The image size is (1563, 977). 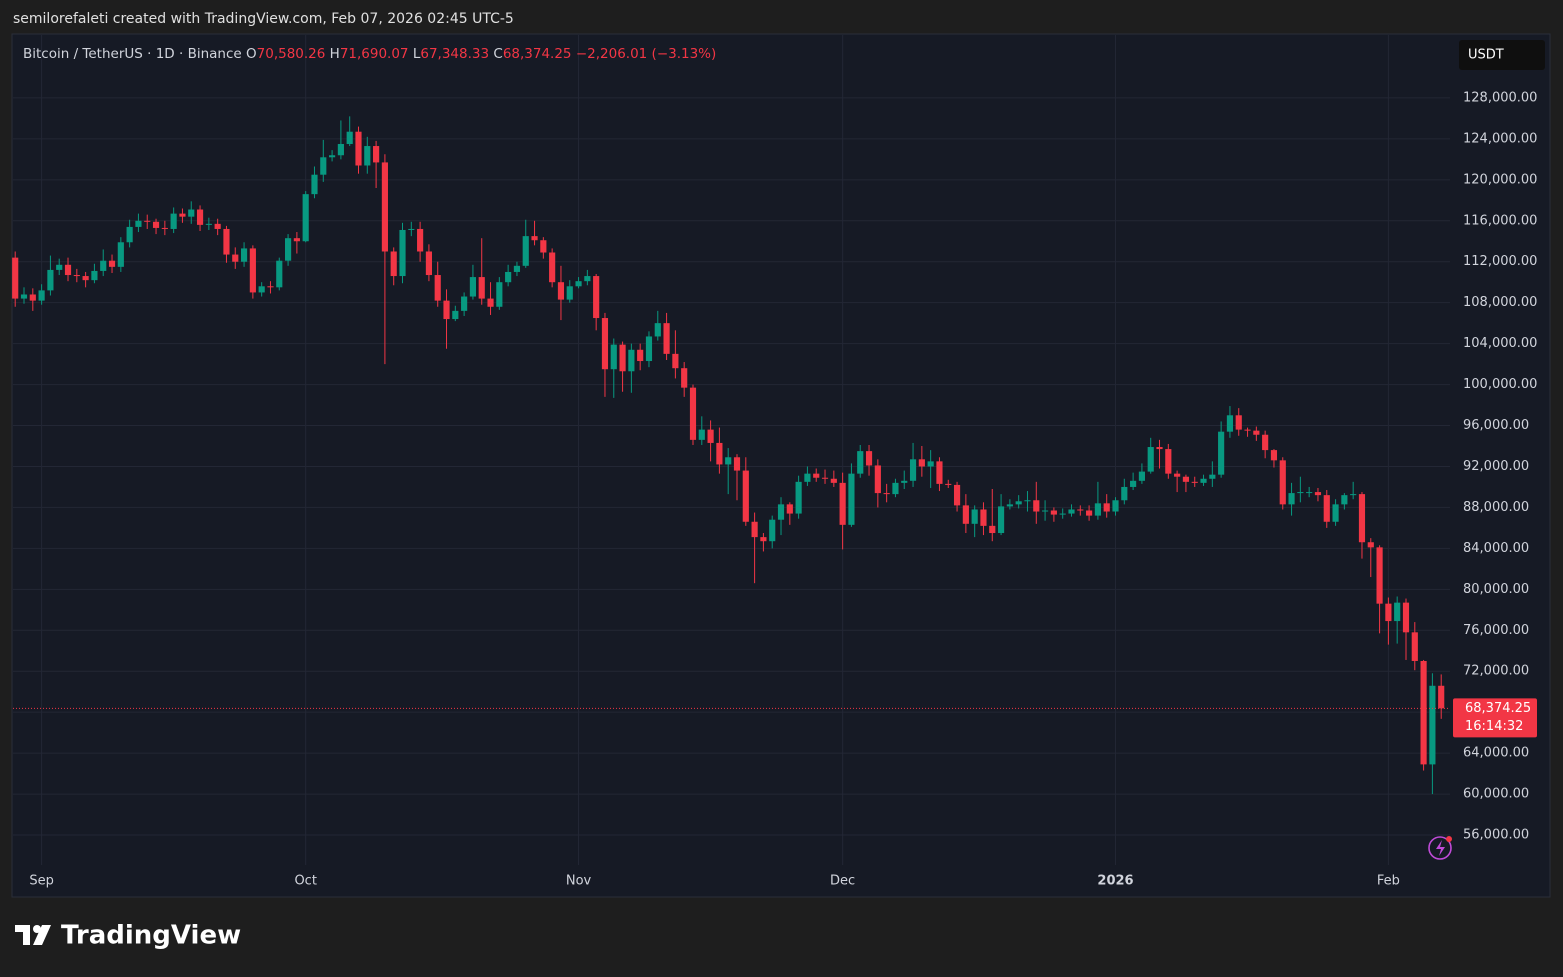 I want to click on alert-icon, so click(x=1440, y=848).